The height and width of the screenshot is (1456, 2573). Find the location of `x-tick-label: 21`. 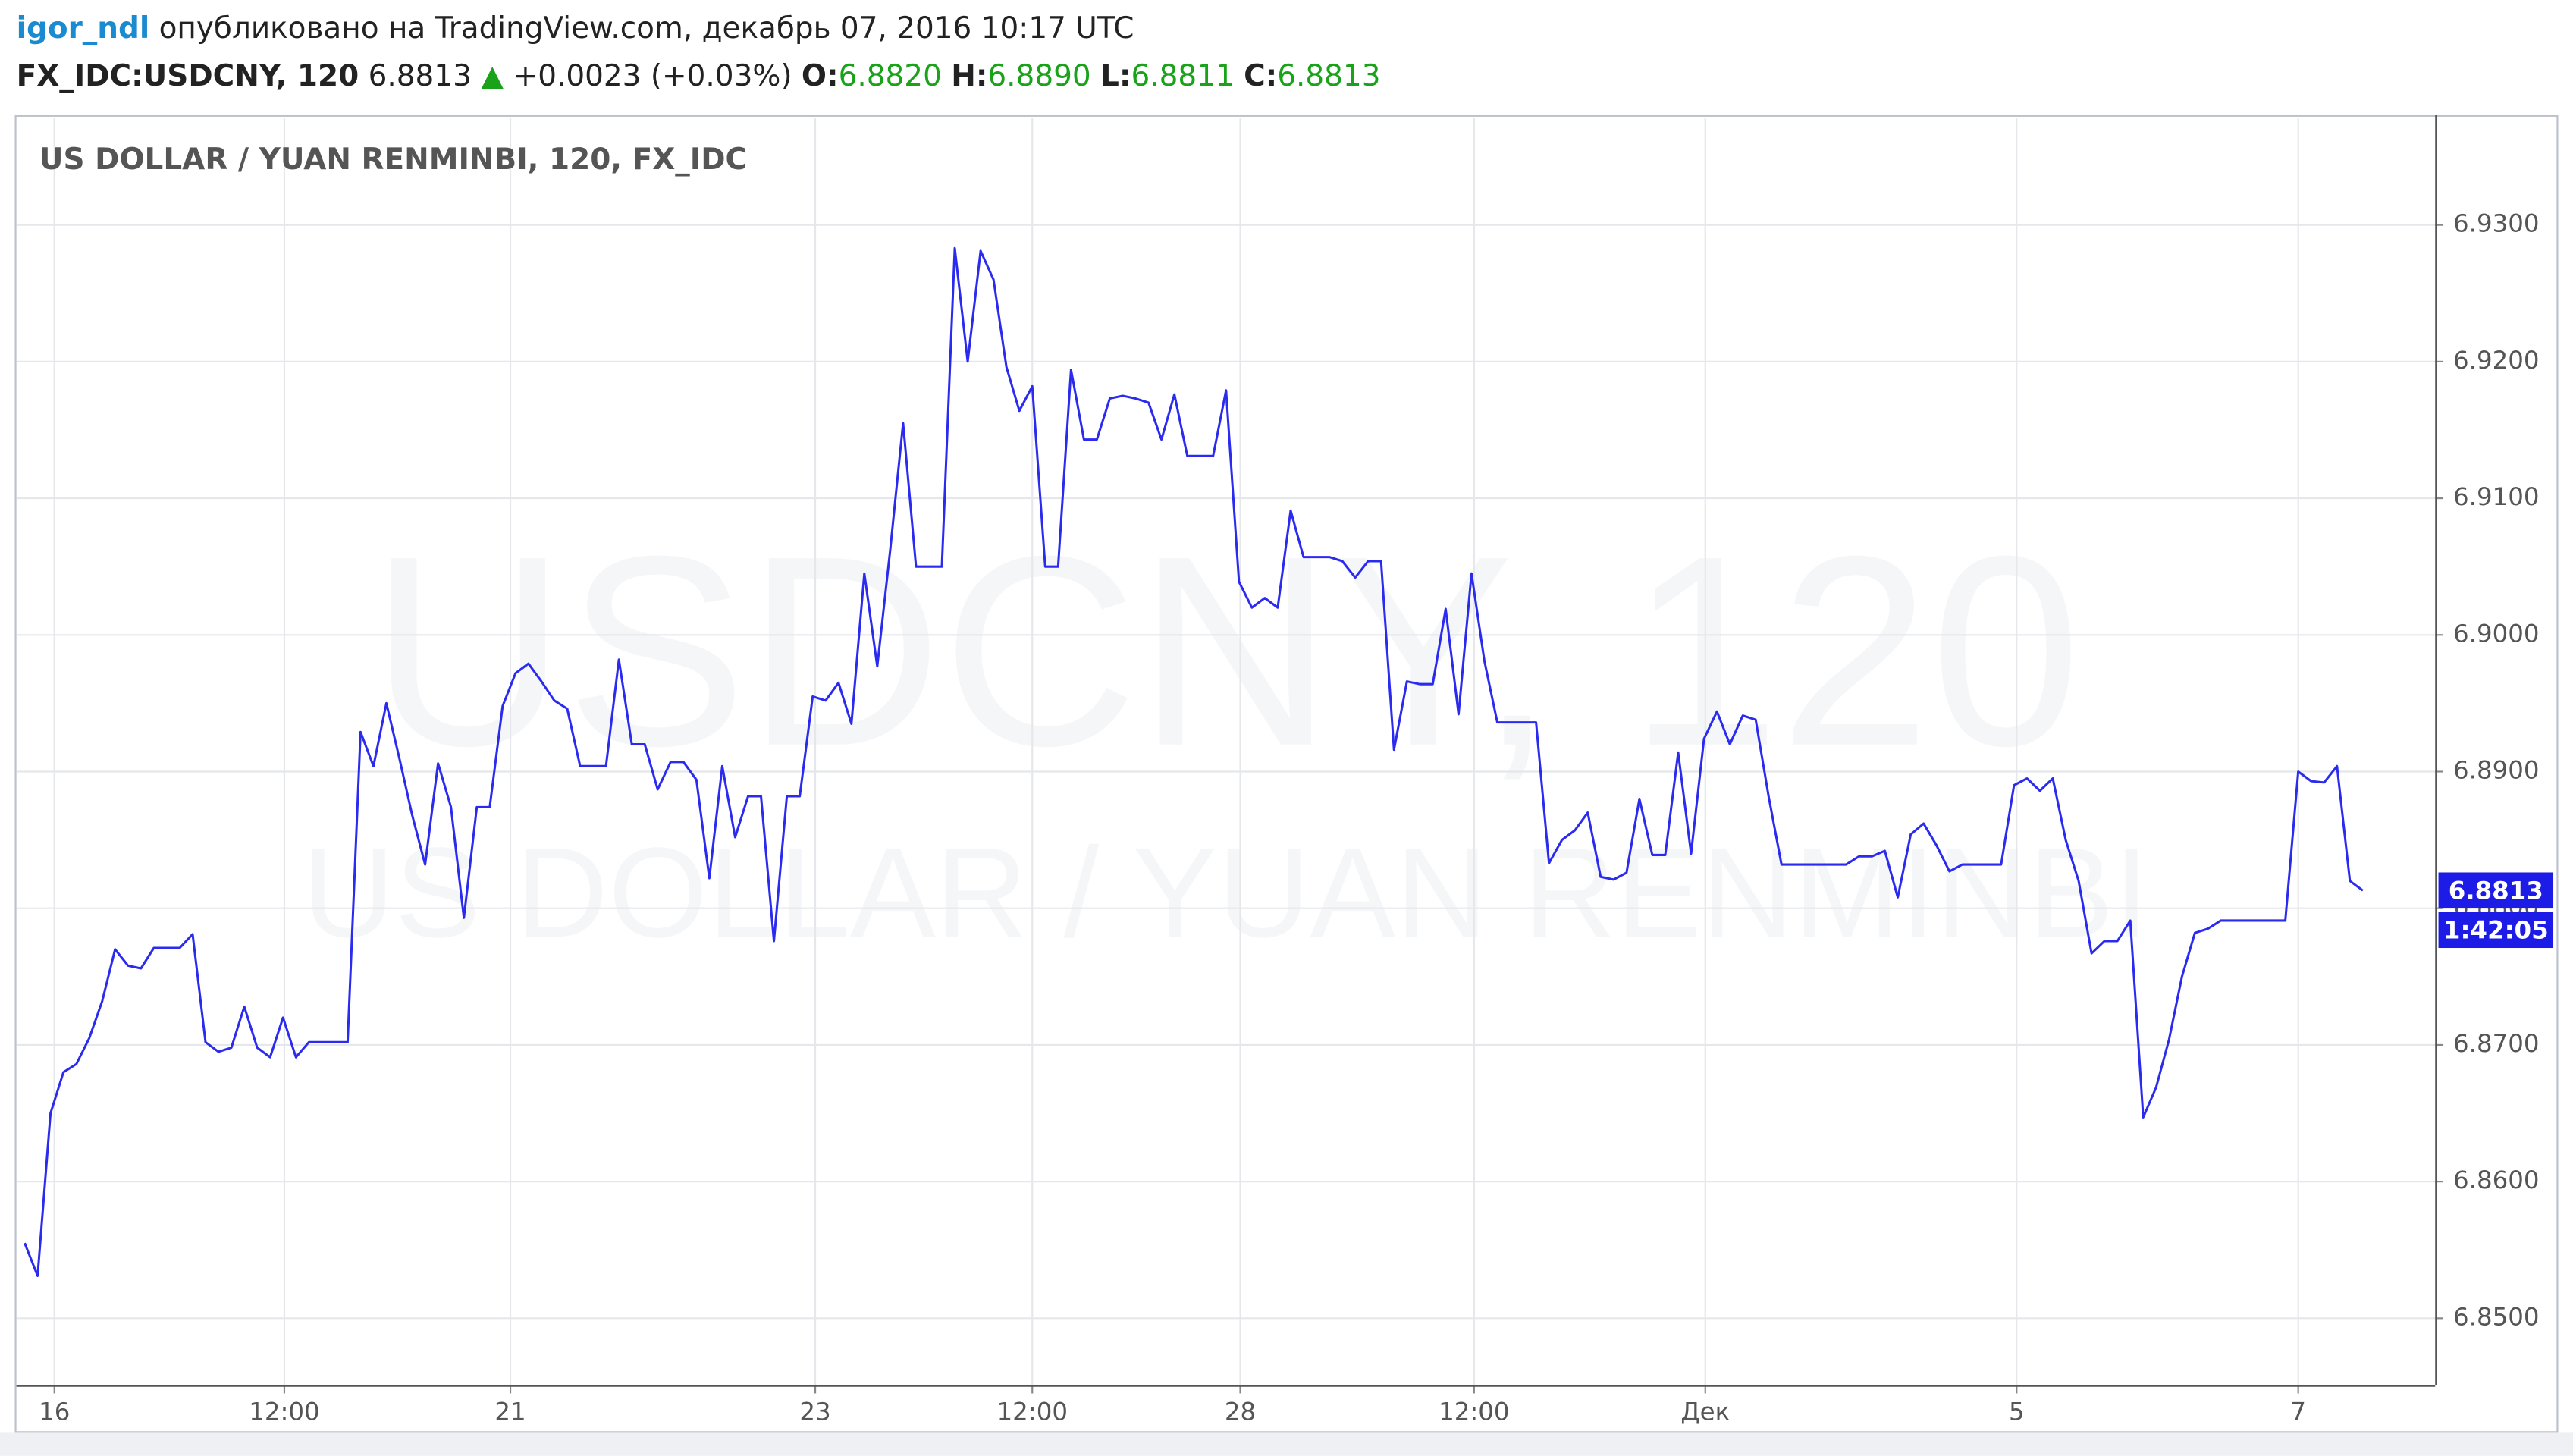

x-tick-label: 21 is located at coordinates (510, 1411).